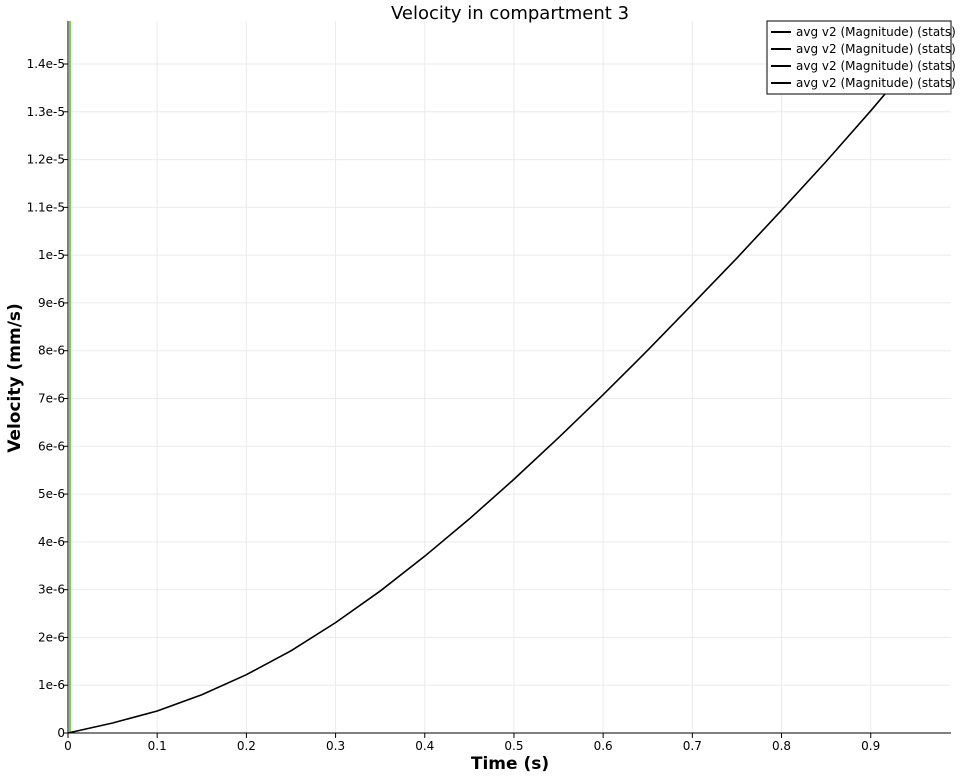 Image resolution: width=972 pixels, height=779 pixels. Describe the element at coordinates (51, 685) in the screenshot. I see `y-tick-label: 1e-6` at that location.